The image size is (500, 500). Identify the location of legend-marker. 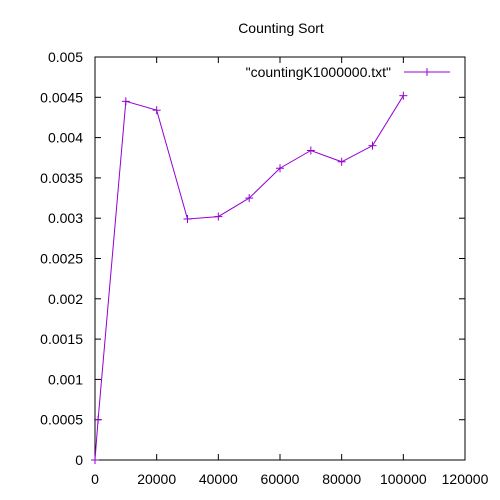
(427, 72).